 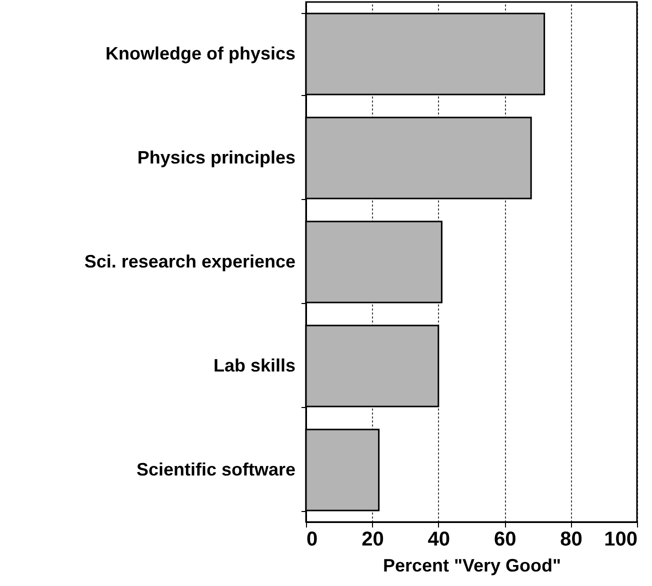 I want to click on x-tick-label: 100, so click(x=621, y=539).